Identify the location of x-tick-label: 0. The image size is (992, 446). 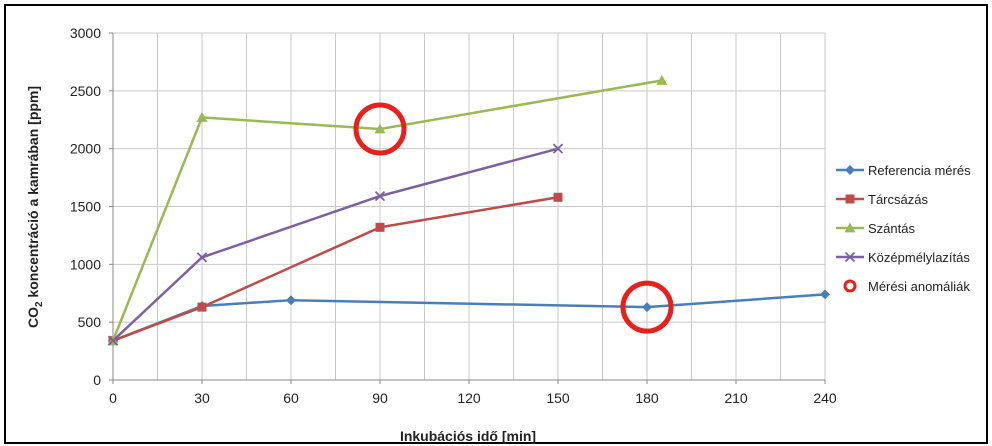
(113, 398).